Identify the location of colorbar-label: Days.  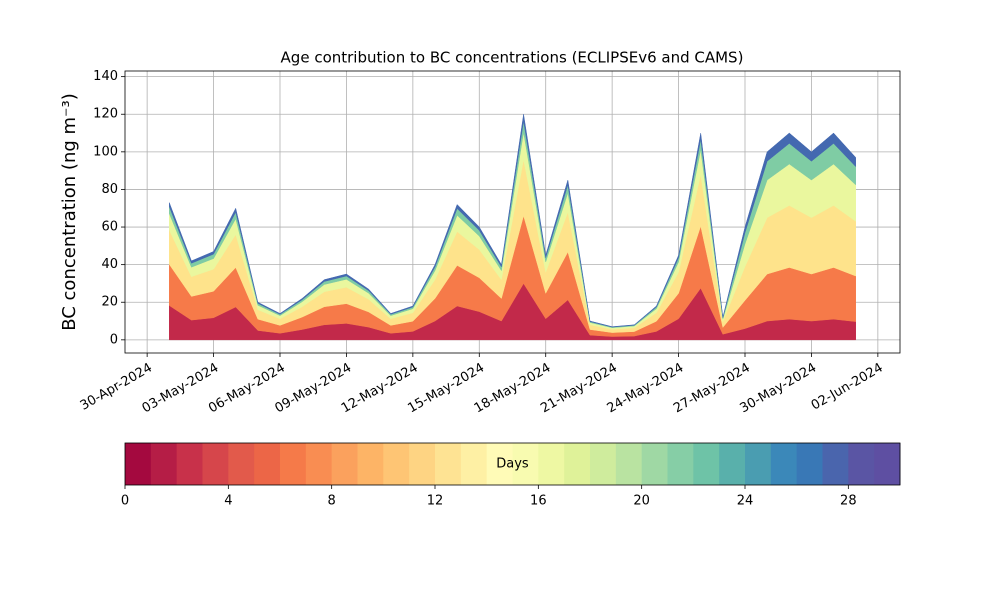
(512, 464).